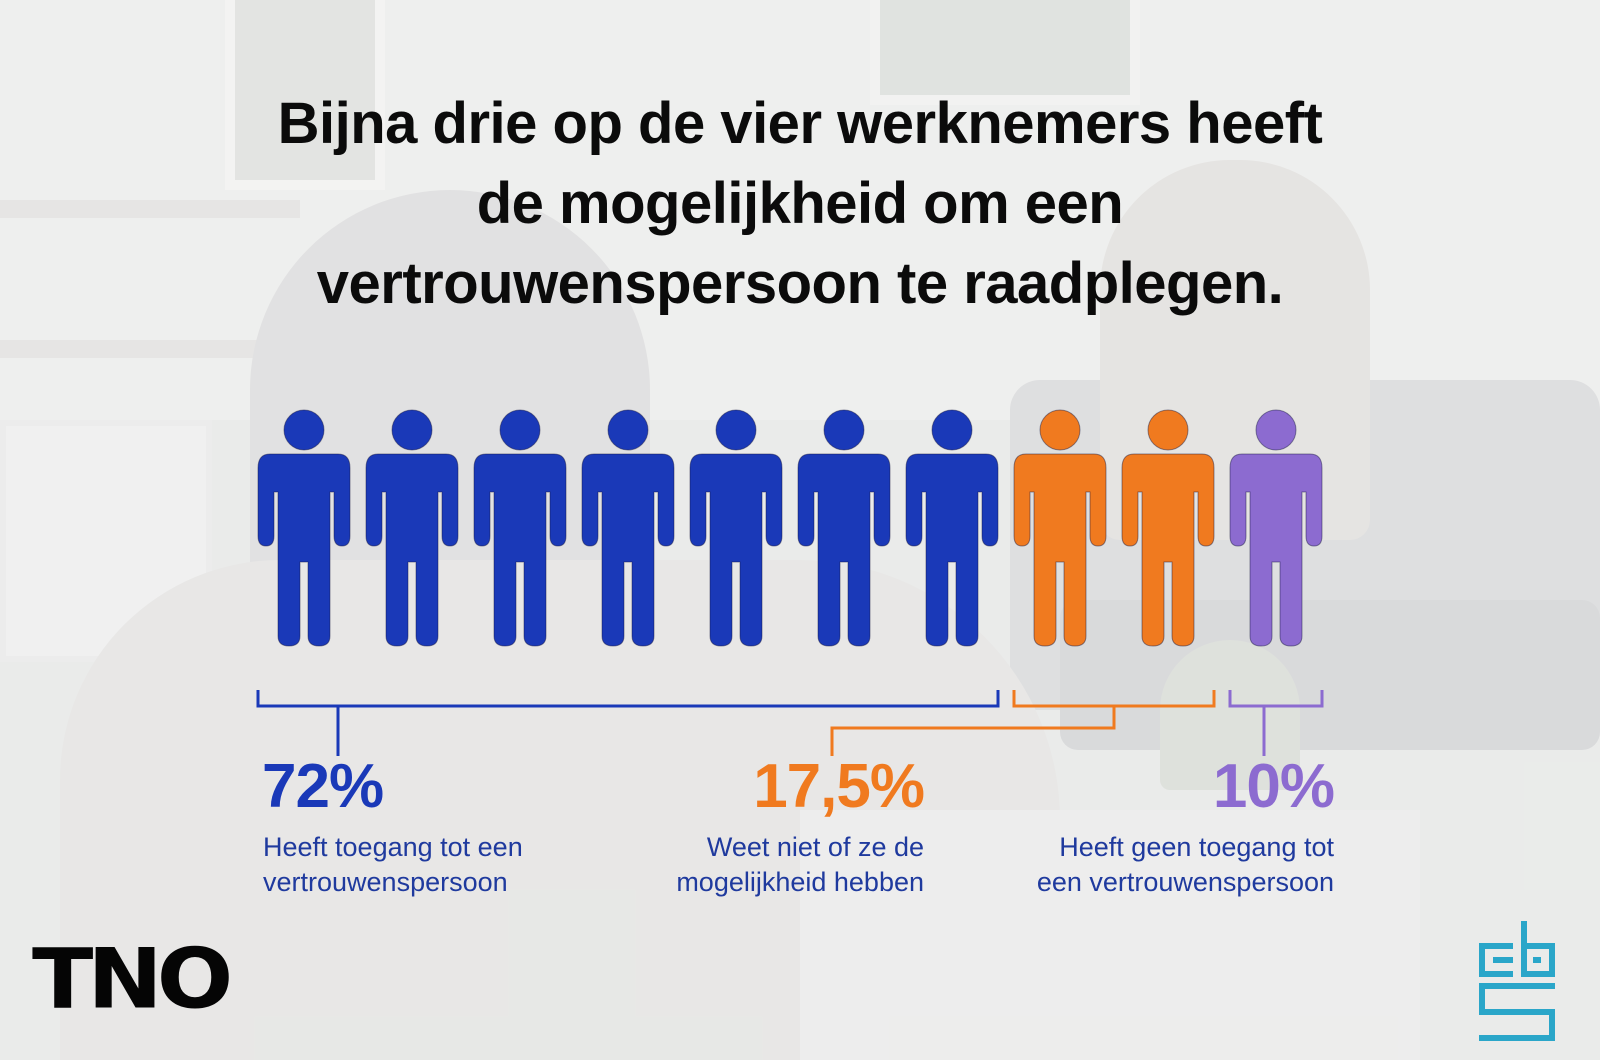 The width and height of the screenshot is (1600, 1060). Describe the element at coordinates (1185, 882) in the screenshot. I see `series-label-3-line-2: een vertrouwenspersoon` at that location.